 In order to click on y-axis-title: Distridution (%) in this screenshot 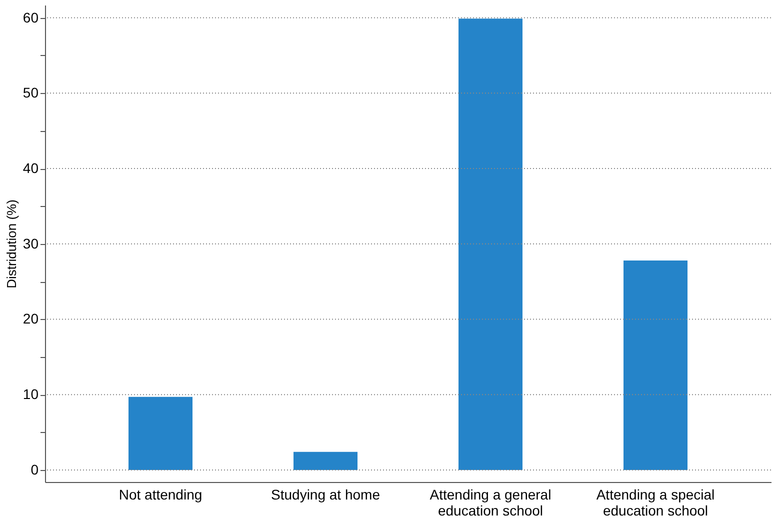, I will do `click(11, 244)`.